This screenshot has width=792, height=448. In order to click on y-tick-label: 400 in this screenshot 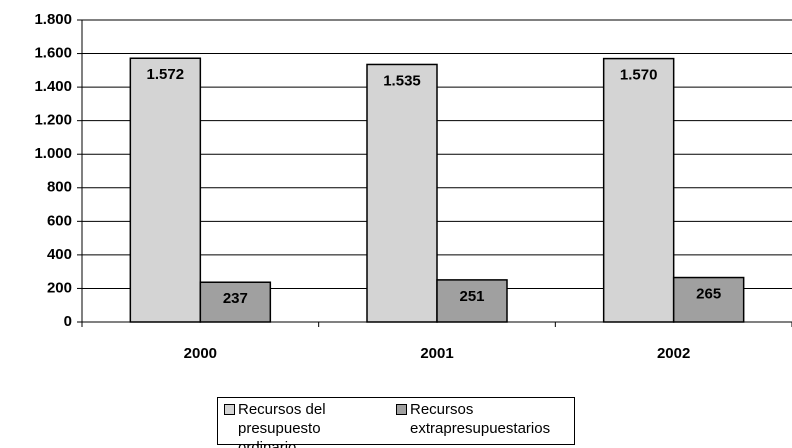, I will do `click(59, 254)`.